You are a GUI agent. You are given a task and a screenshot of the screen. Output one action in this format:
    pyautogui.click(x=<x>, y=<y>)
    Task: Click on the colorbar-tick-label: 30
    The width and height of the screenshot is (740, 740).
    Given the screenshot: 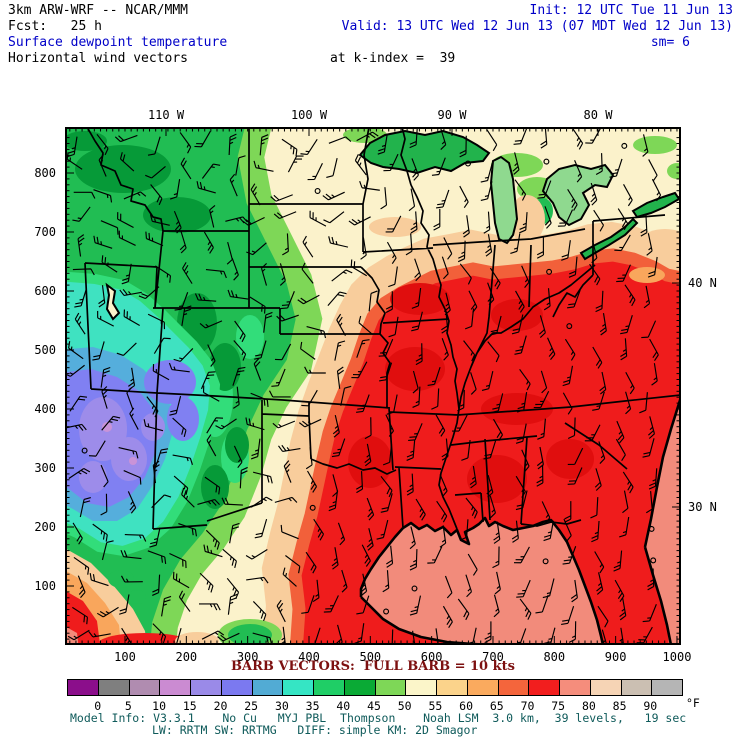 What is the action you would take?
    pyautogui.click(x=281, y=706)
    